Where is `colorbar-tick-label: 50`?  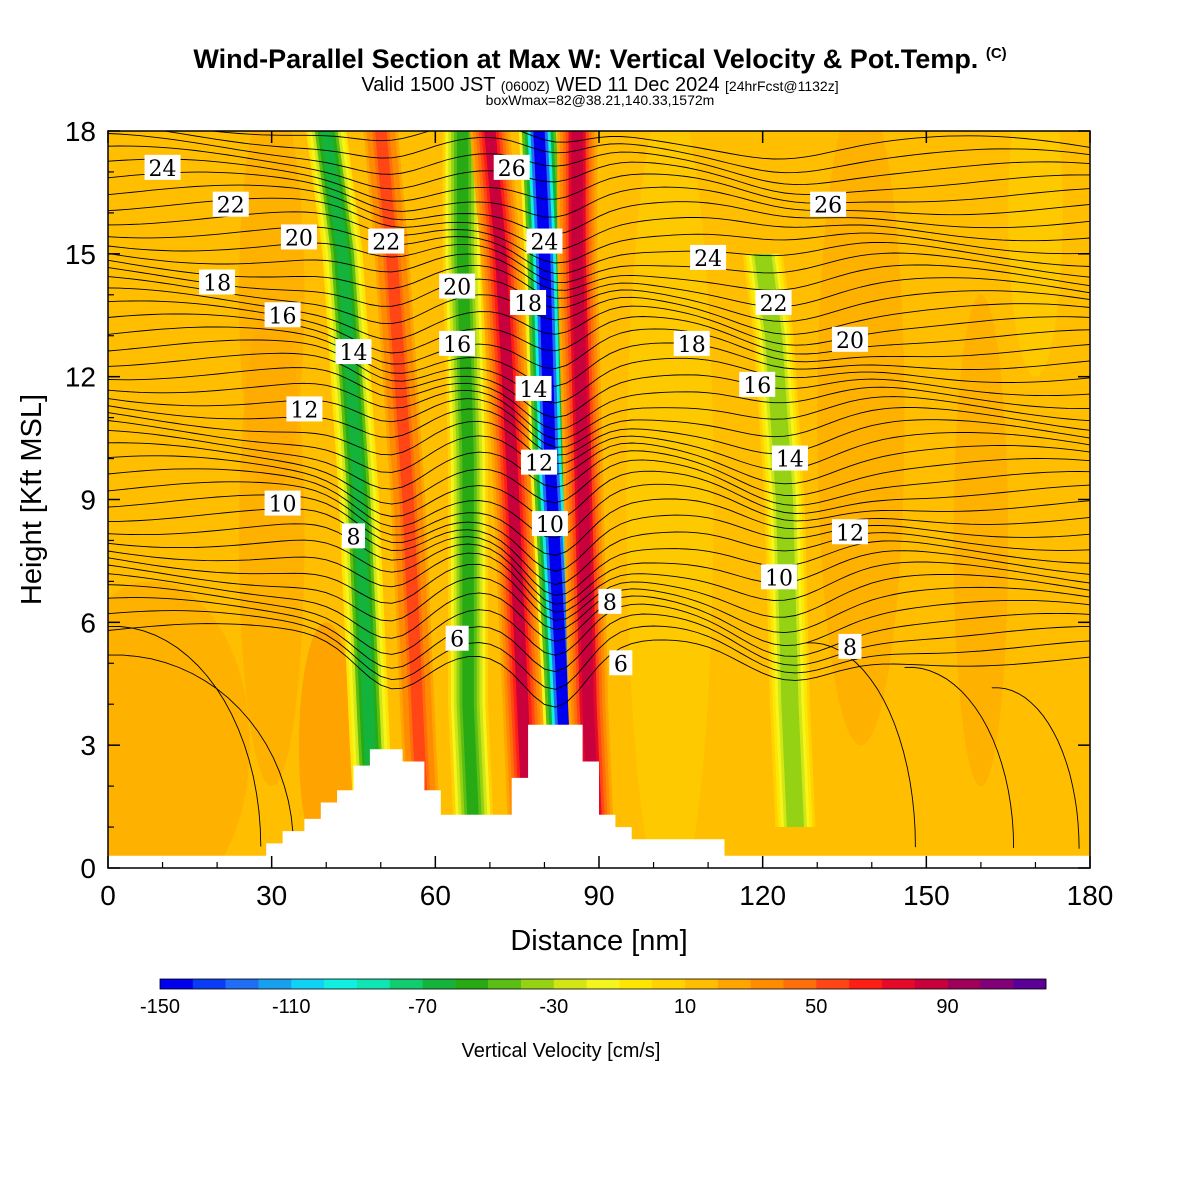
colorbar-tick-label: 50 is located at coordinates (816, 1007).